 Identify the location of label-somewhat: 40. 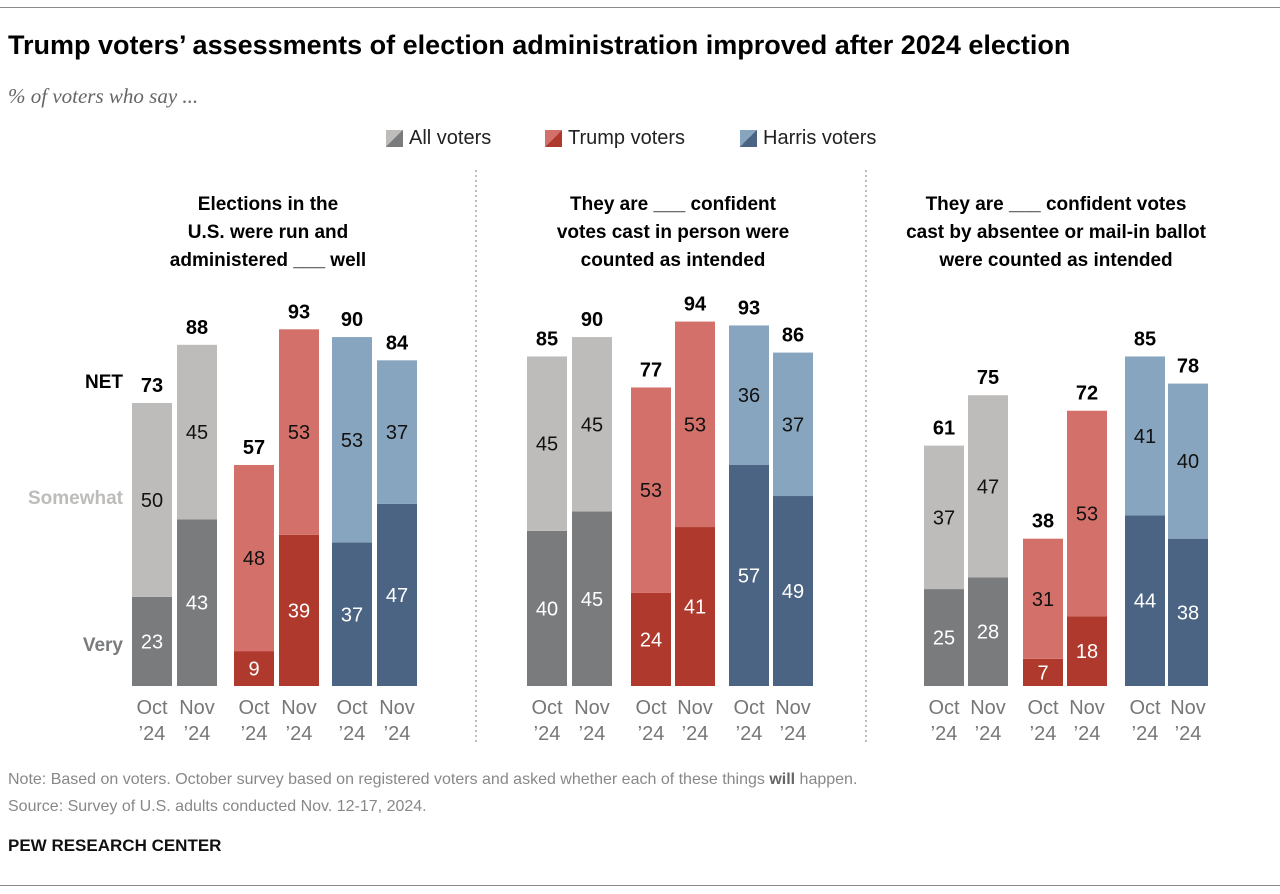
(1188, 462).